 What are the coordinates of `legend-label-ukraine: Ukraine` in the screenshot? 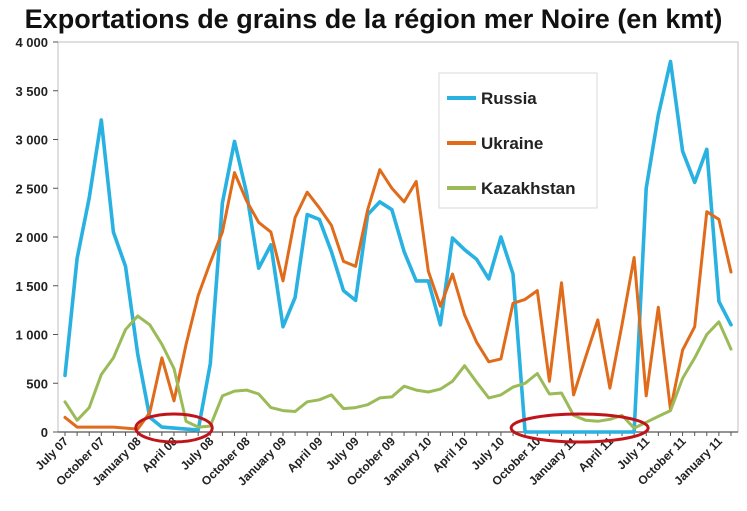 It's located at (512, 143).